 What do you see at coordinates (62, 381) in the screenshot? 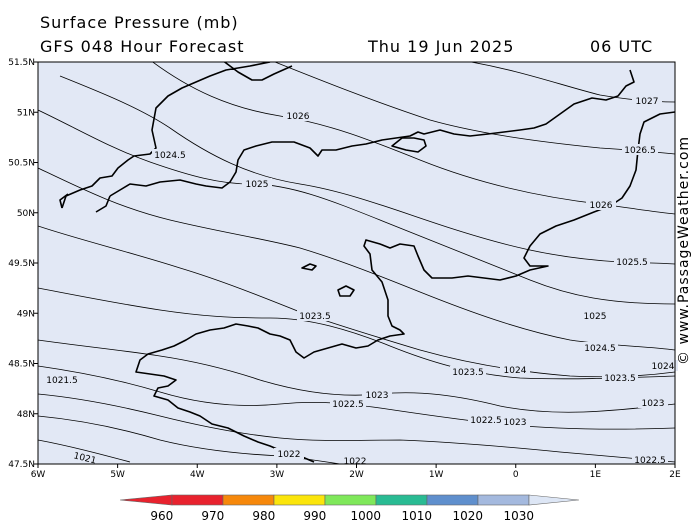
I see `isobar-label: 1021.5` at bounding box center [62, 381].